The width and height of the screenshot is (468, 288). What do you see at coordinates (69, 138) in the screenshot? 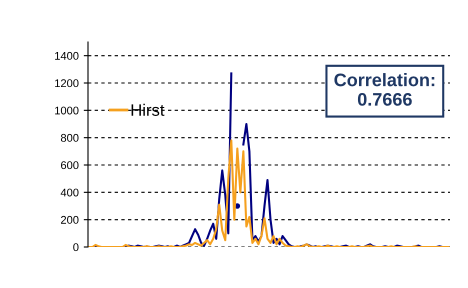
I see `y-tick-label: 800` at bounding box center [69, 138].